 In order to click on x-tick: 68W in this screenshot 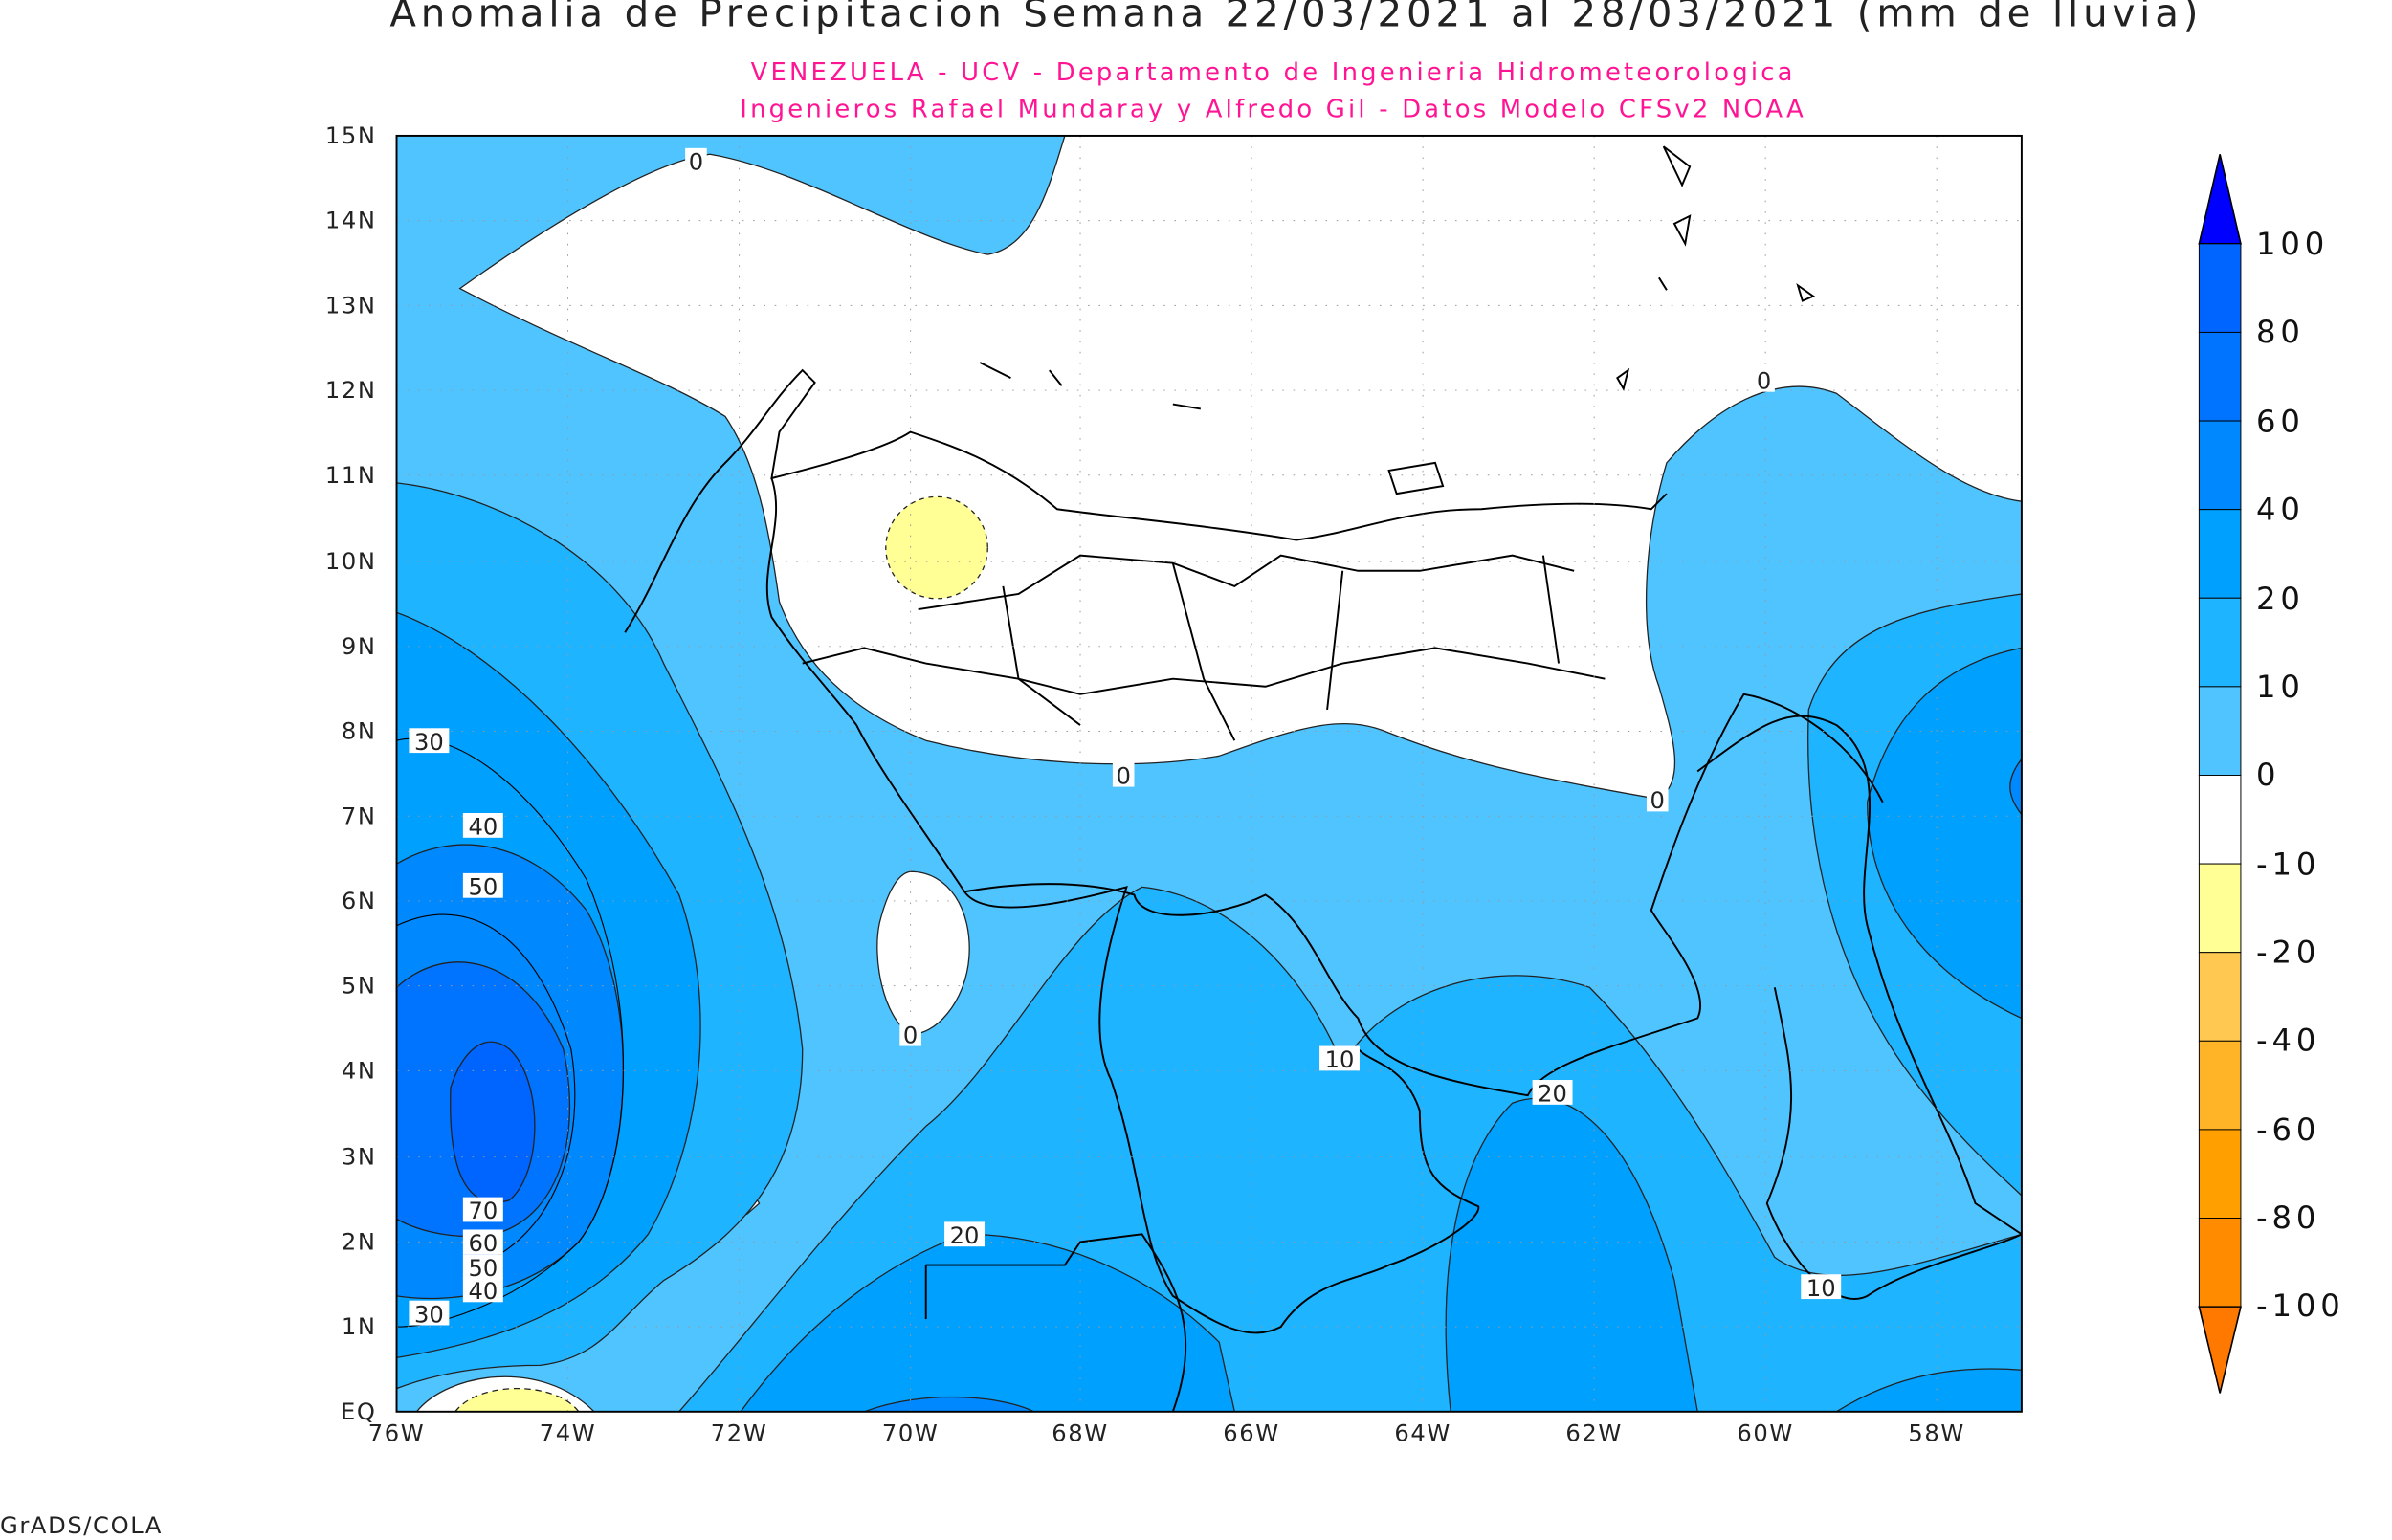, I will do `click(1080, 1433)`.